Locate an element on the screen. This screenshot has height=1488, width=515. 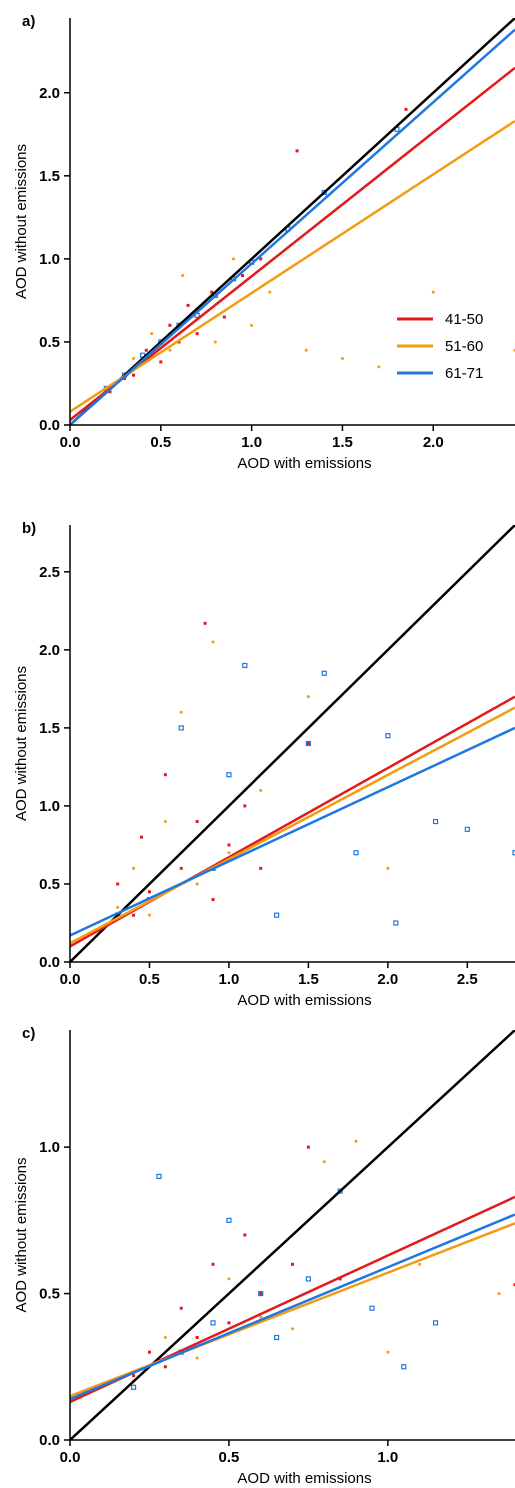
x-tick-label: 1.5 is located at coordinates (342, 442).